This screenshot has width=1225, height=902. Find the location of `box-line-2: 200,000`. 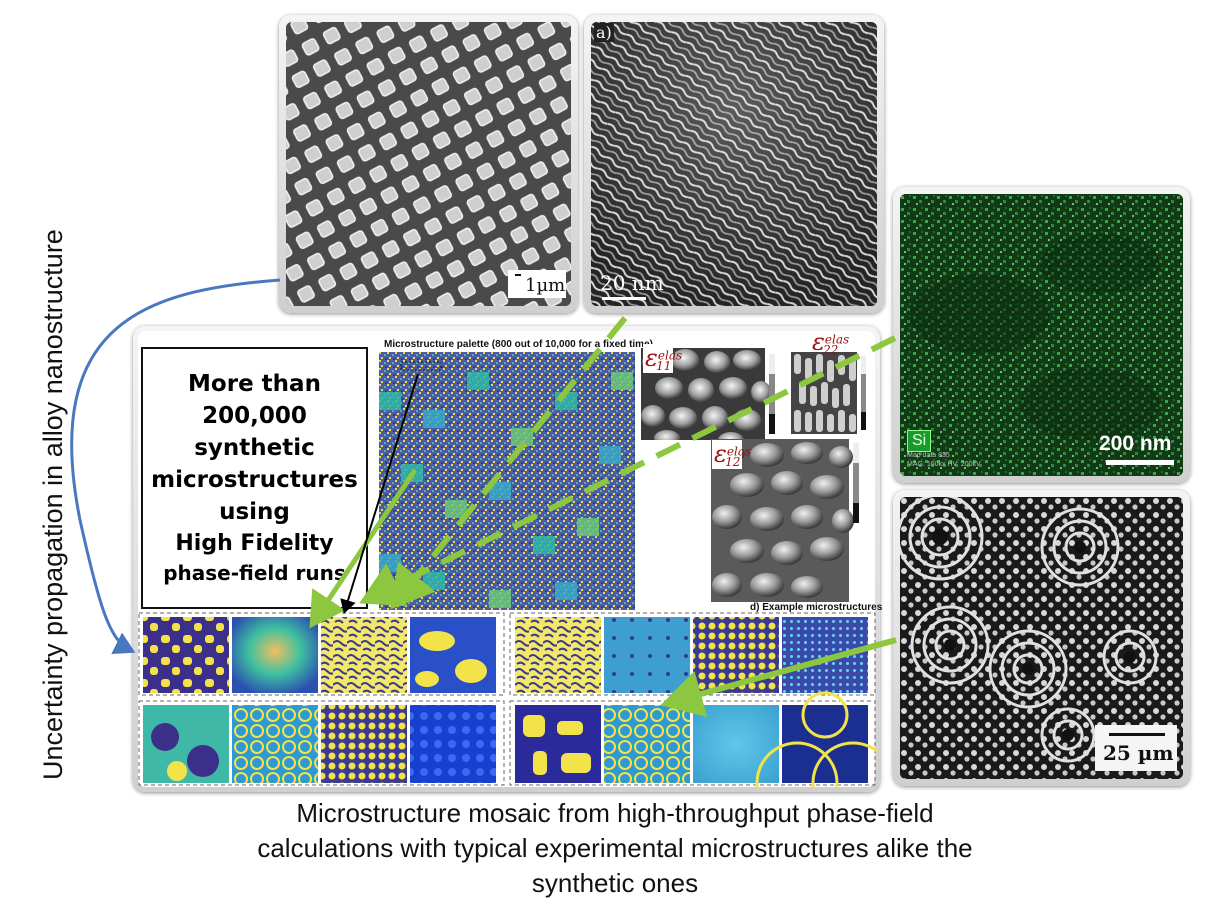

box-line-2: 200,000 is located at coordinates (254, 416).